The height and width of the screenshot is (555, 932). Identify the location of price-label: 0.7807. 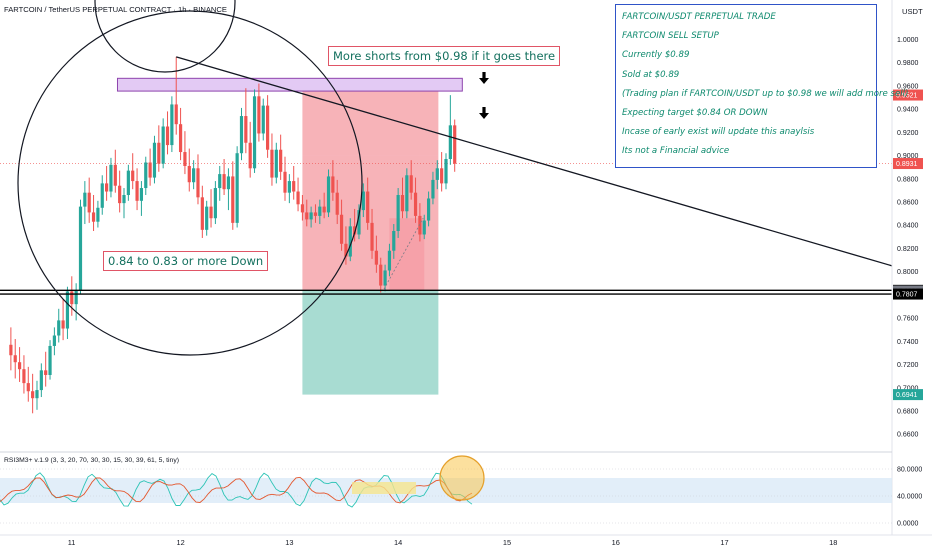
(908, 294).